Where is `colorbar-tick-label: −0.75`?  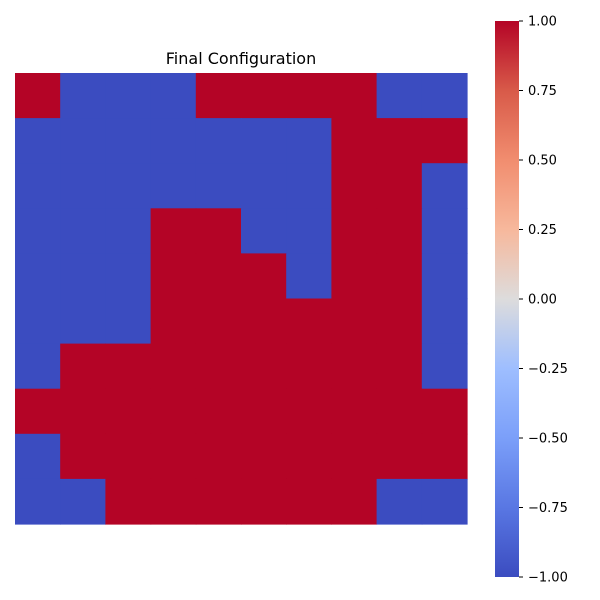
colorbar-tick-label: −0.75 is located at coordinates (548, 508).